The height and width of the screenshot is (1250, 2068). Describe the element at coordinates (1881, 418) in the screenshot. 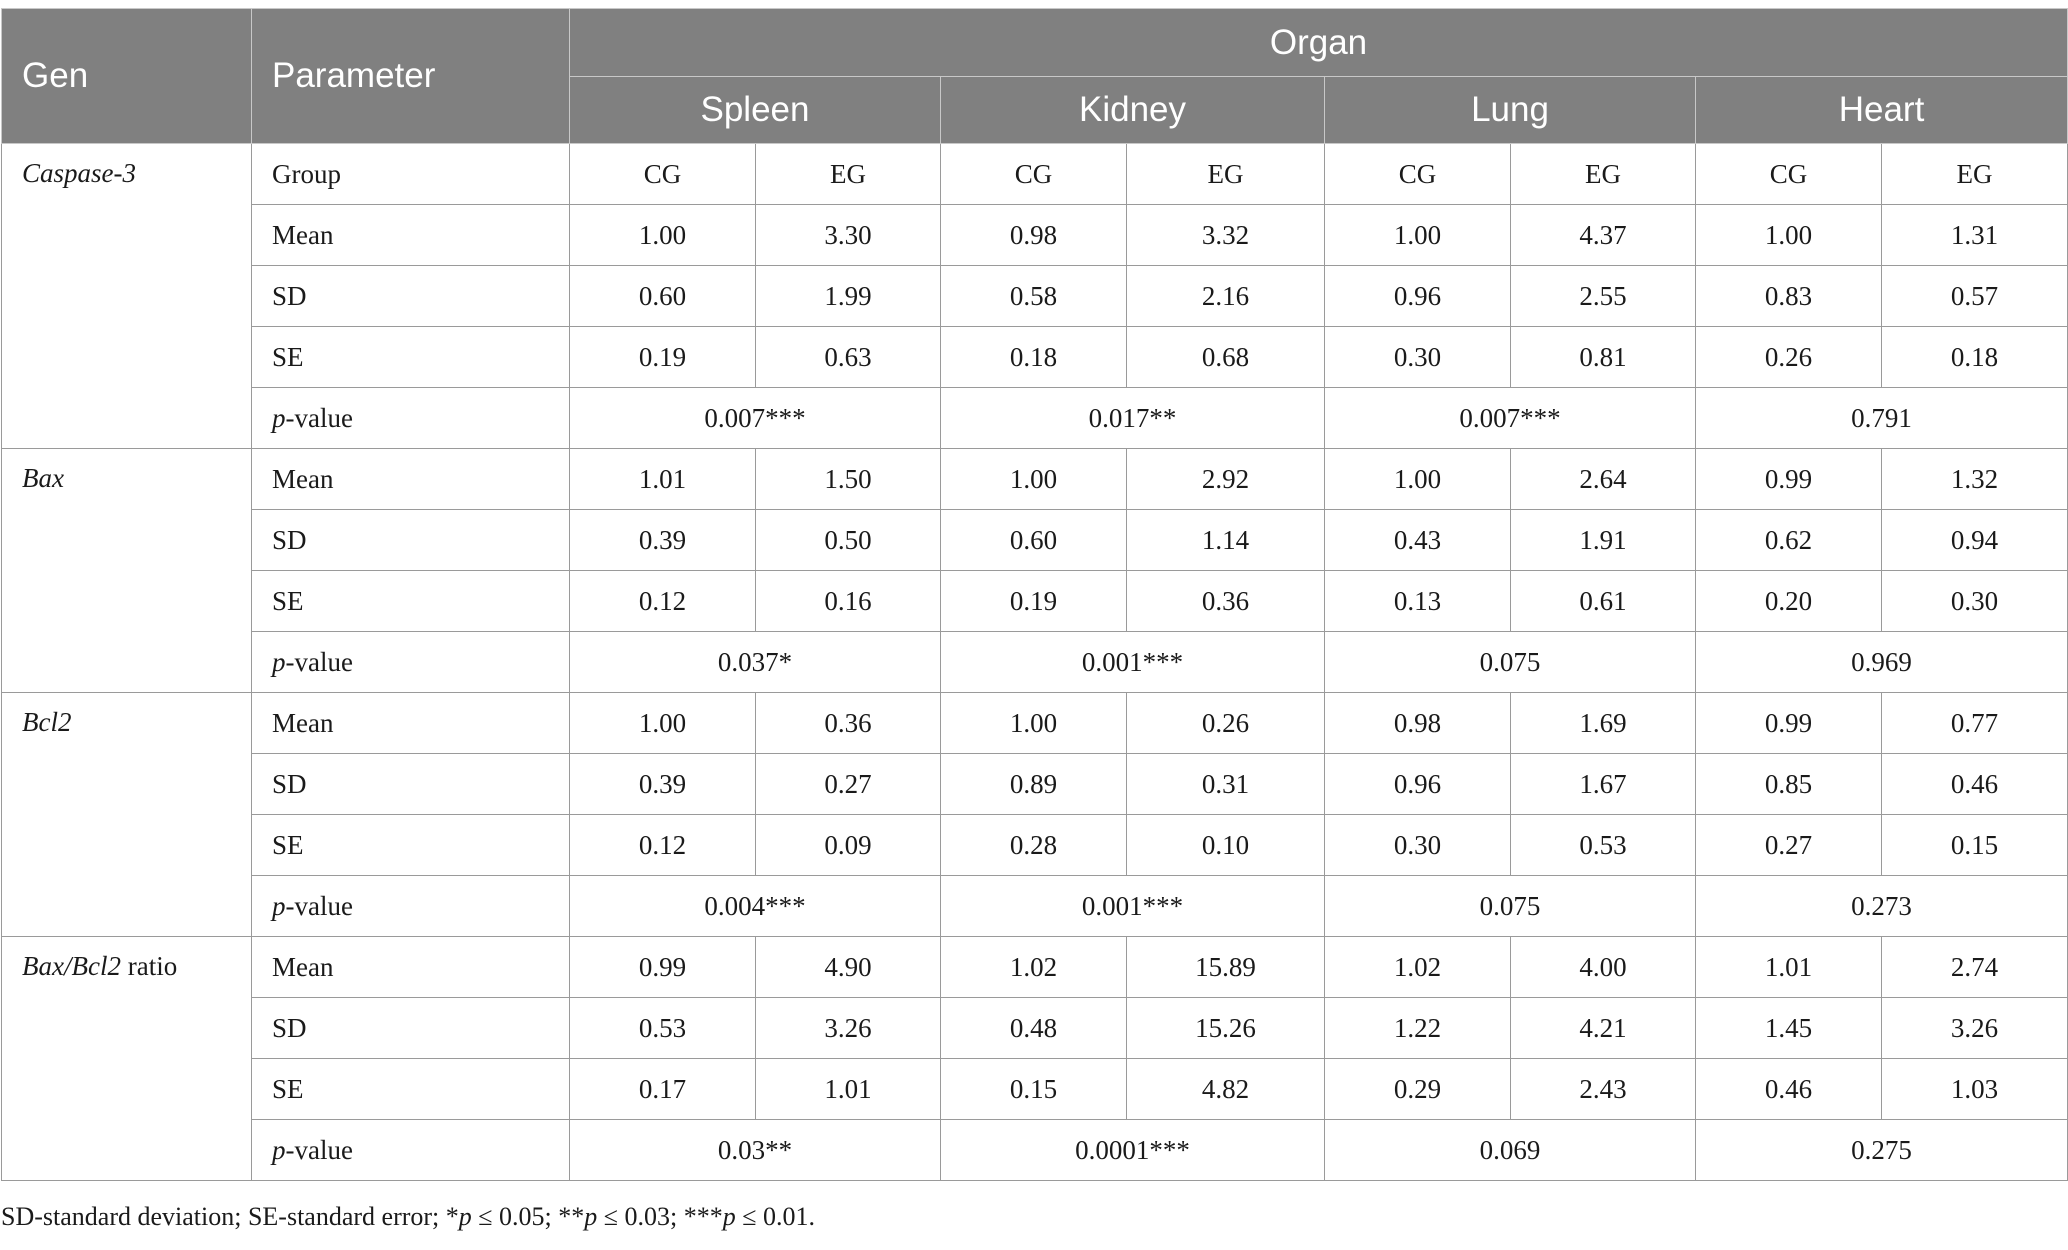

I see `pvalue-cell: 0.791` at that location.